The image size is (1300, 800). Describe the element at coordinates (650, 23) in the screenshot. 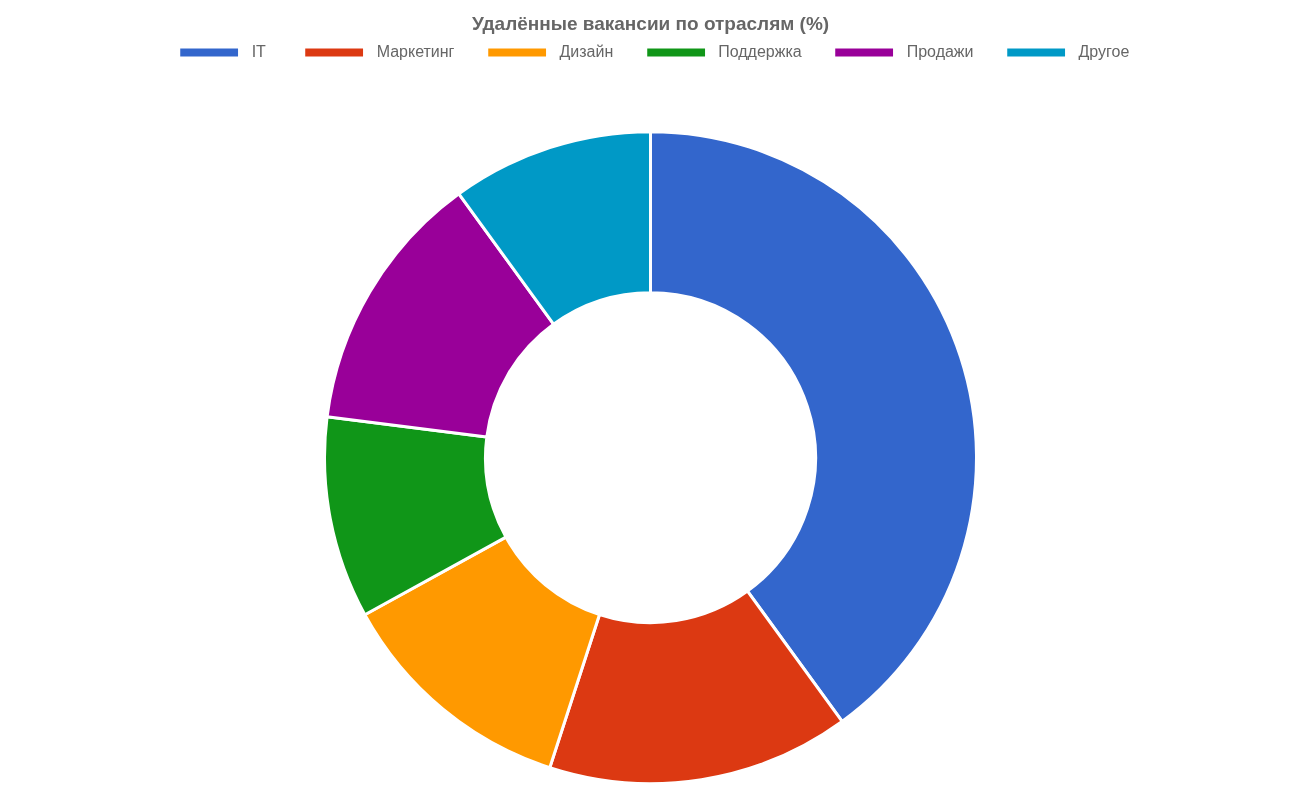

I see `chart-title: Удалённые вакансии по отраслям (%)` at that location.